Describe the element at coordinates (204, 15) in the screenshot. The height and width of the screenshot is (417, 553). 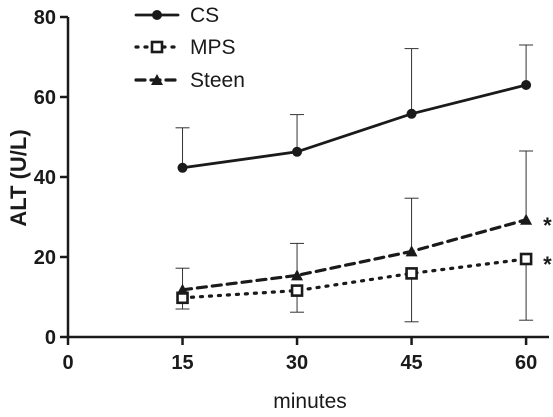
I see `legend-label-cs: CS` at that location.